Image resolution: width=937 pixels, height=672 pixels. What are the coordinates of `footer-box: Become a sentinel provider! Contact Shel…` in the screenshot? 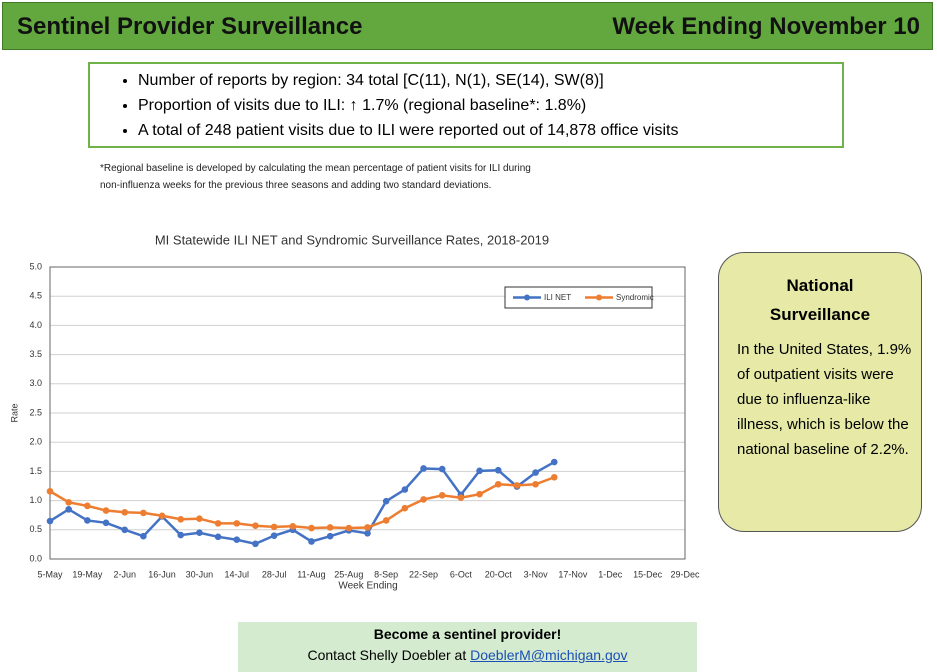 It's located at (467, 647).